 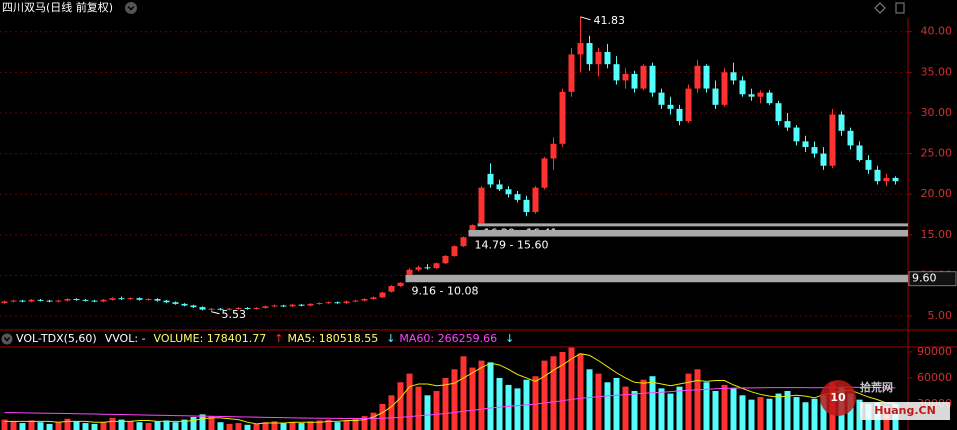 What do you see at coordinates (937, 31) in the screenshot?
I see `y-tick-label: 40.00` at bounding box center [937, 31].